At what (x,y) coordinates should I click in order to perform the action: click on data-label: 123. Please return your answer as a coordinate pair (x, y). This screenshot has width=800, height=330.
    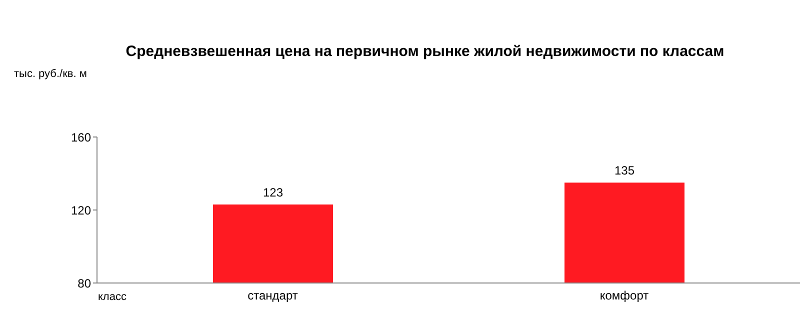
    Looking at the image, I should click on (273, 193).